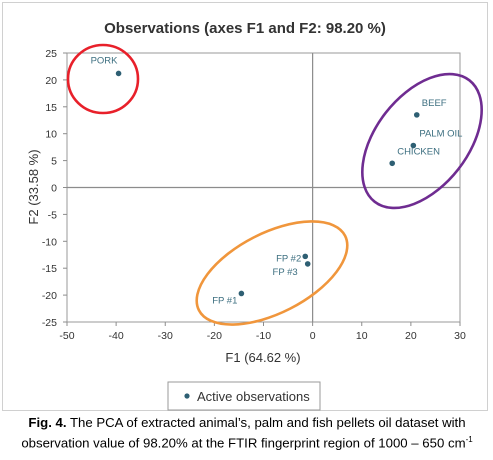 The width and height of the screenshot is (493, 460). Describe the element at coordinates (313, 336) in the screenshot. I see `x-tick-label: 0` at that location.